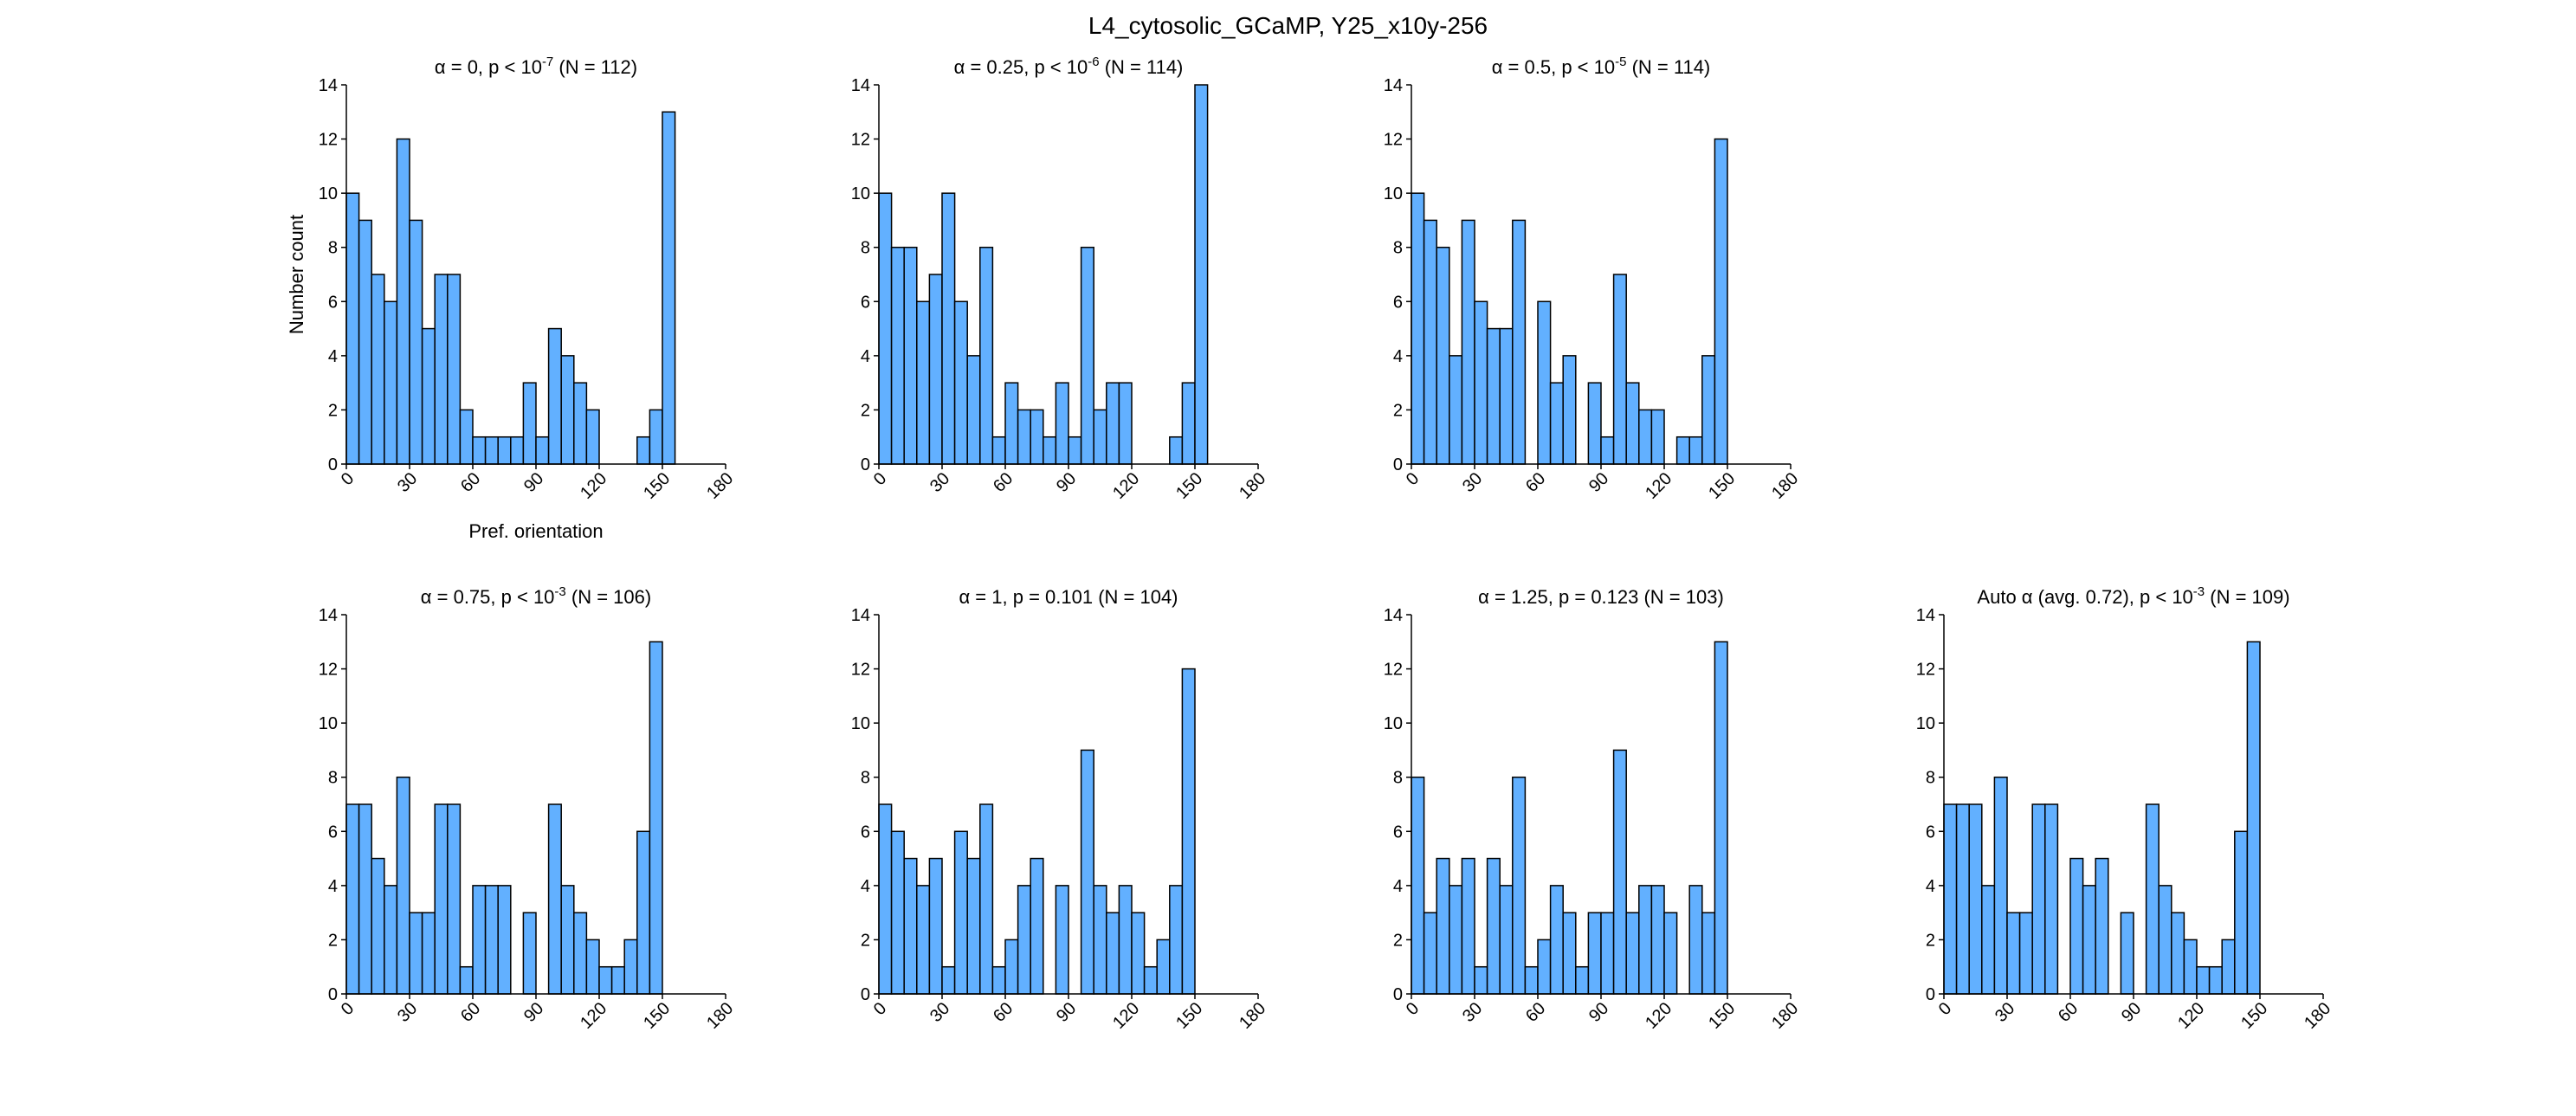  What do you see at coordinates (2084, 597) in the screenshot?
I see `panel-title-main: Auto α (avg. 0.72), p < 10` at bounding box center [2084, 597].